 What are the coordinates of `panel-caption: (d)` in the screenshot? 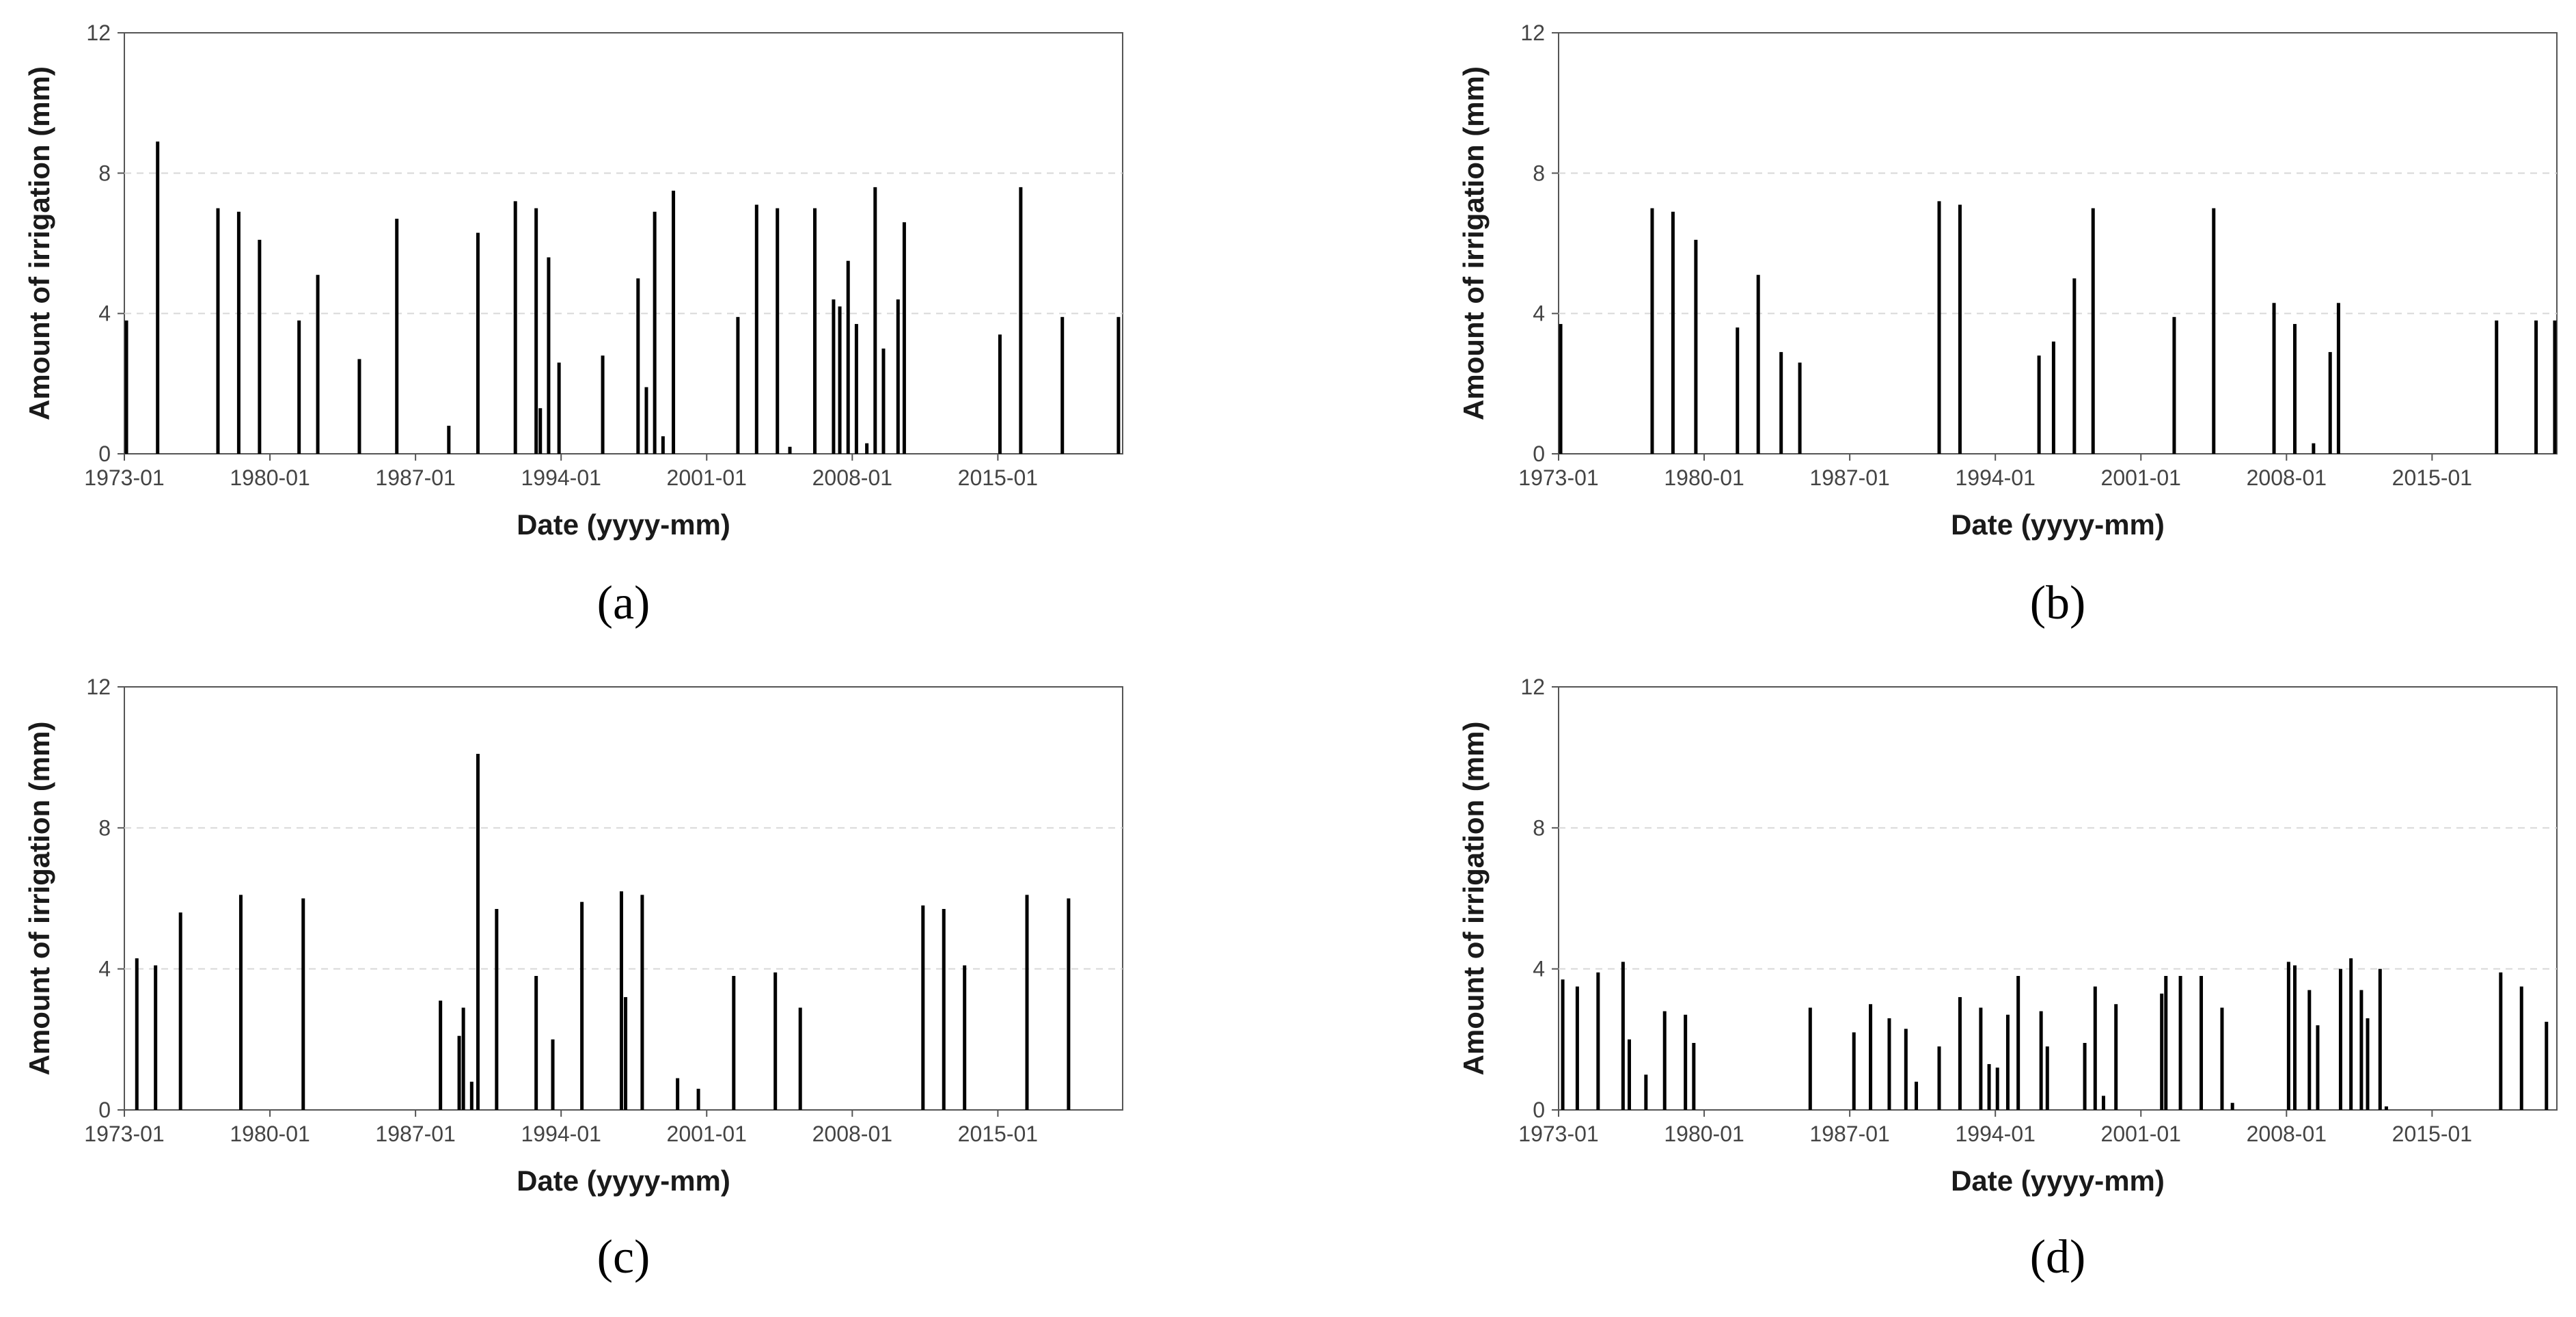 It's located at (2058, 1257).